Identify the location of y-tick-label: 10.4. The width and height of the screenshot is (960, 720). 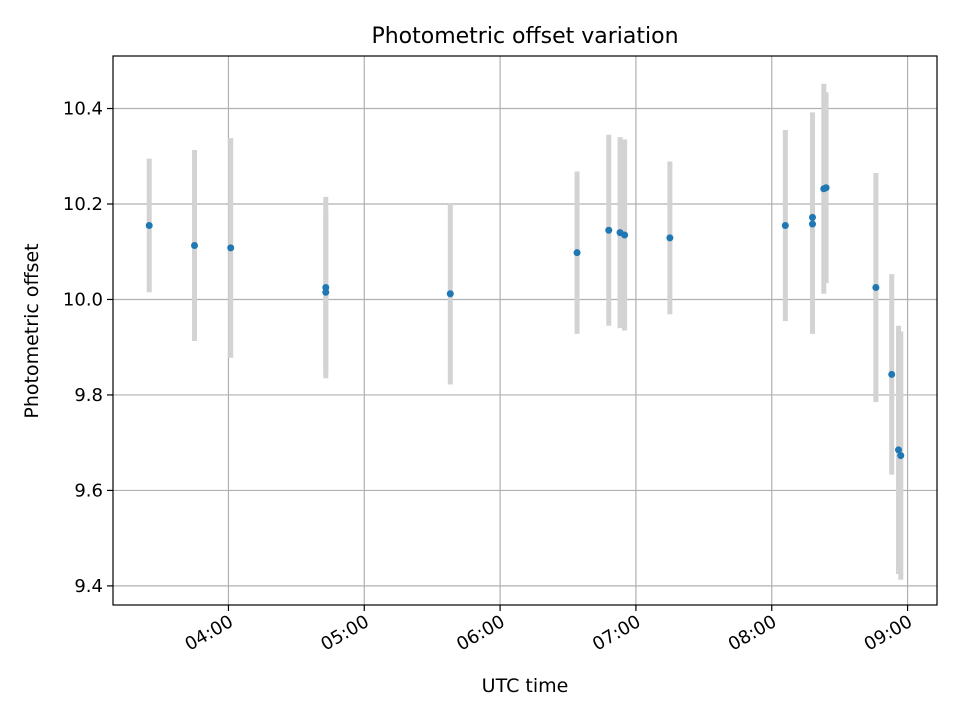
(83, 109).